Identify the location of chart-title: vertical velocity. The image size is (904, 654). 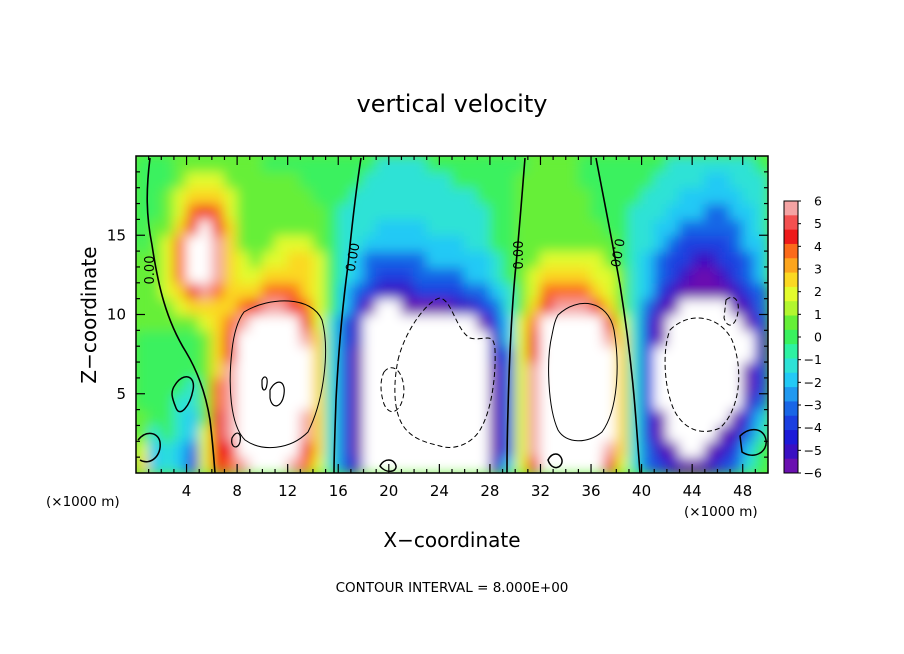
(452, 104).